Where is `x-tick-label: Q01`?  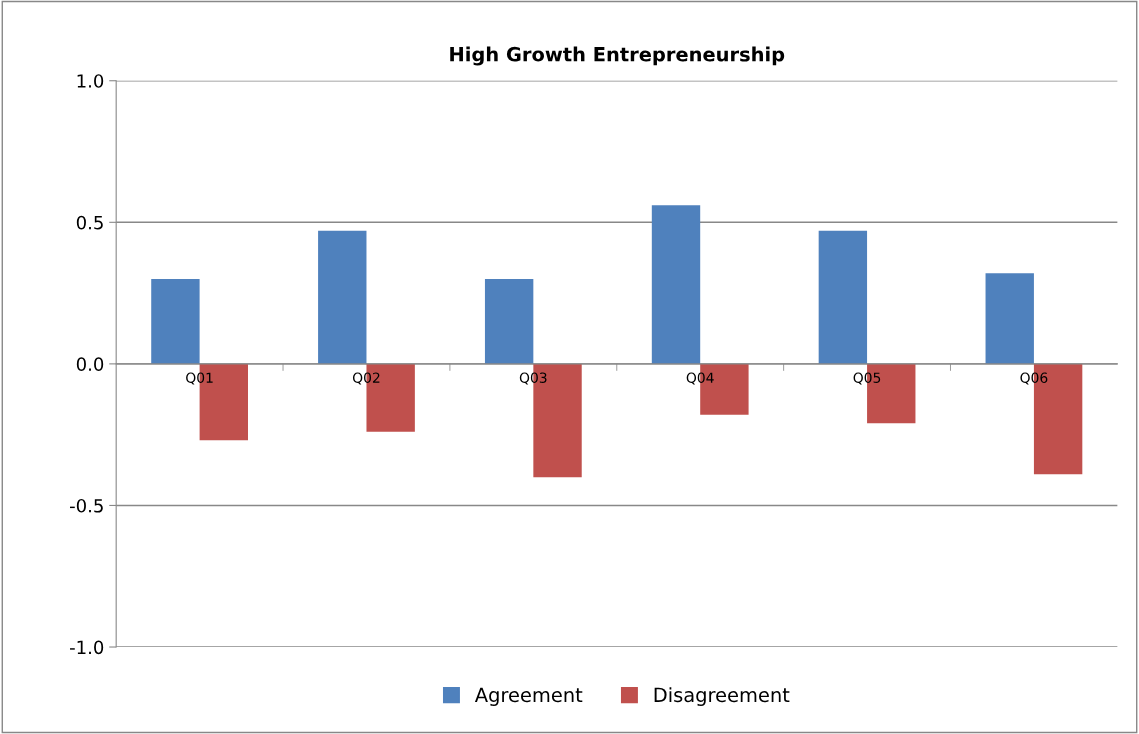
x-tick-label: Q01 is located at coordinates (199, 378).